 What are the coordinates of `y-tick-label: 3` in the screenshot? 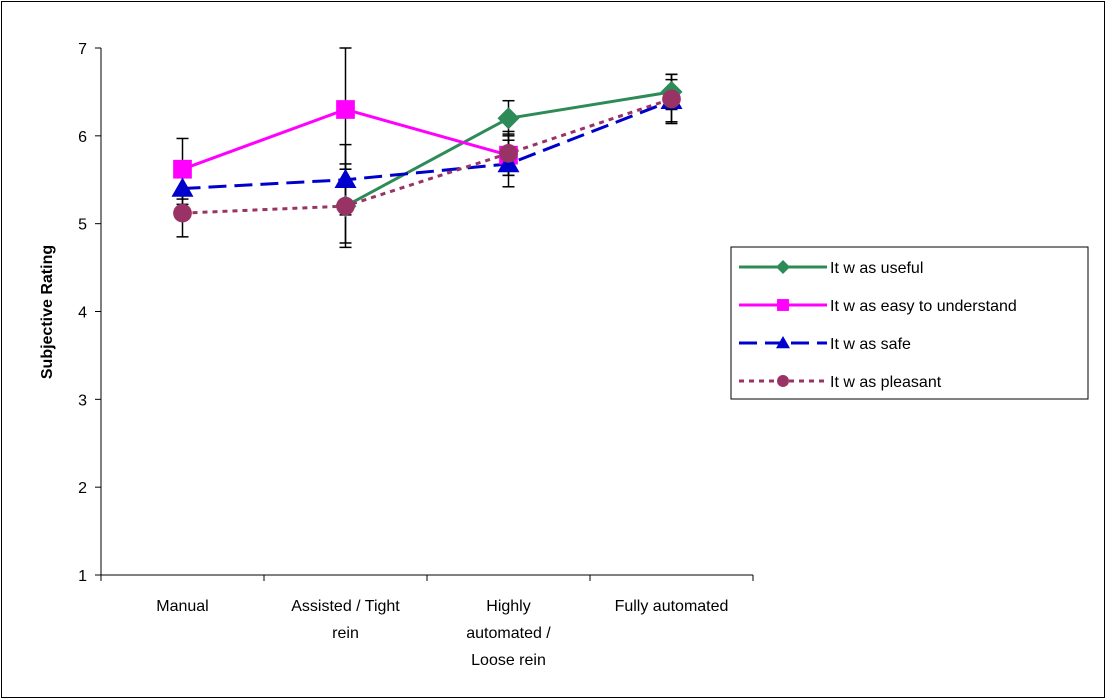 It's located at (82, 400).